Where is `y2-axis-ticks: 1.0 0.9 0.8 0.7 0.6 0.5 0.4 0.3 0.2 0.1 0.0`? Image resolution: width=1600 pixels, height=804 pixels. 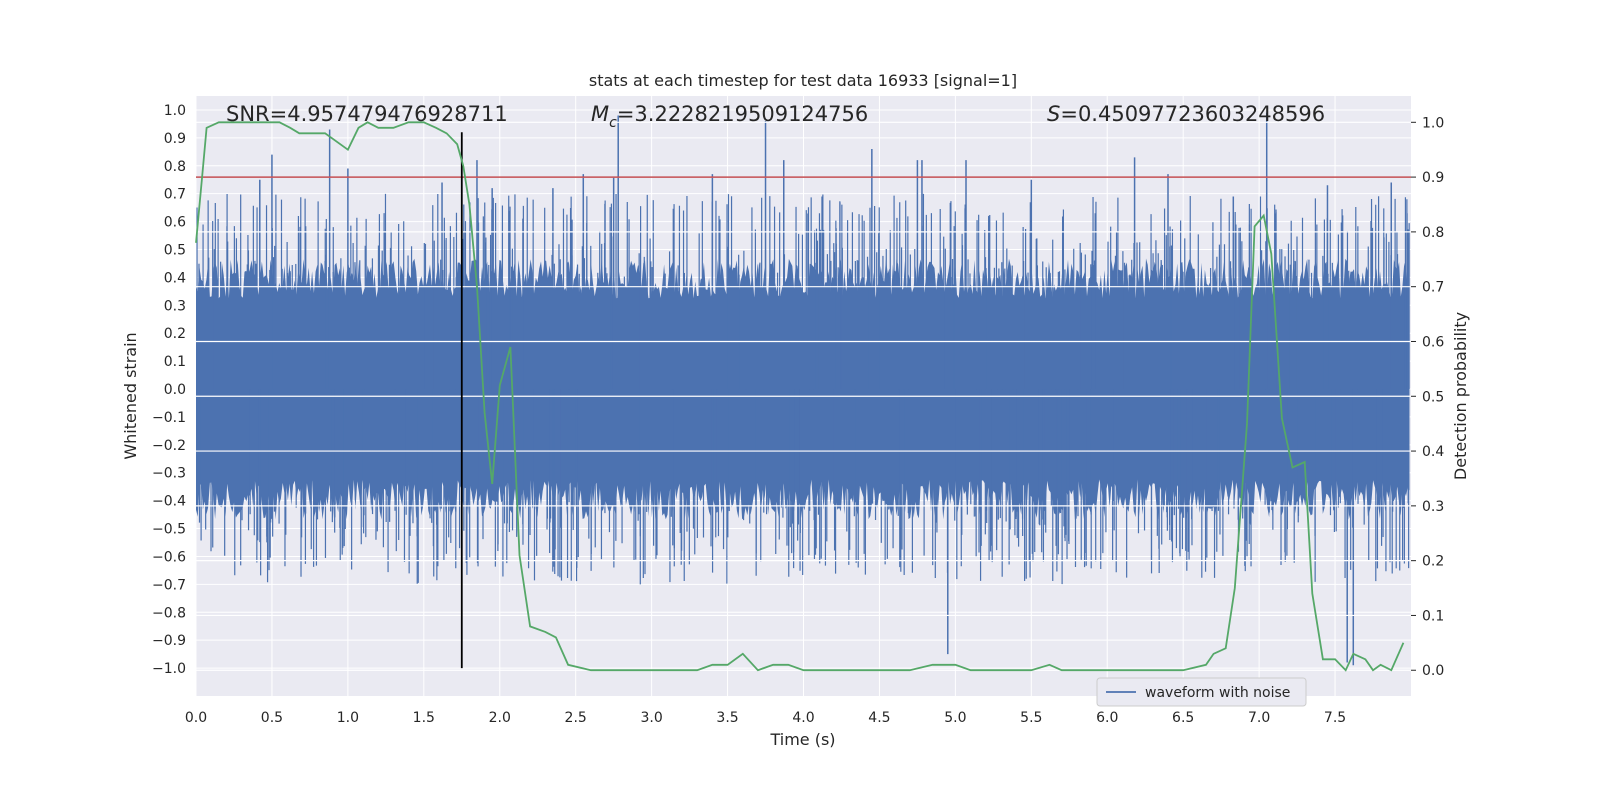 y2-axis-ticks: 1.0 0.9 0.8 0.7 0.6 0.5 0.4 0.3 0.2 0.1 0.0 is located at coordinates (1427, 397).